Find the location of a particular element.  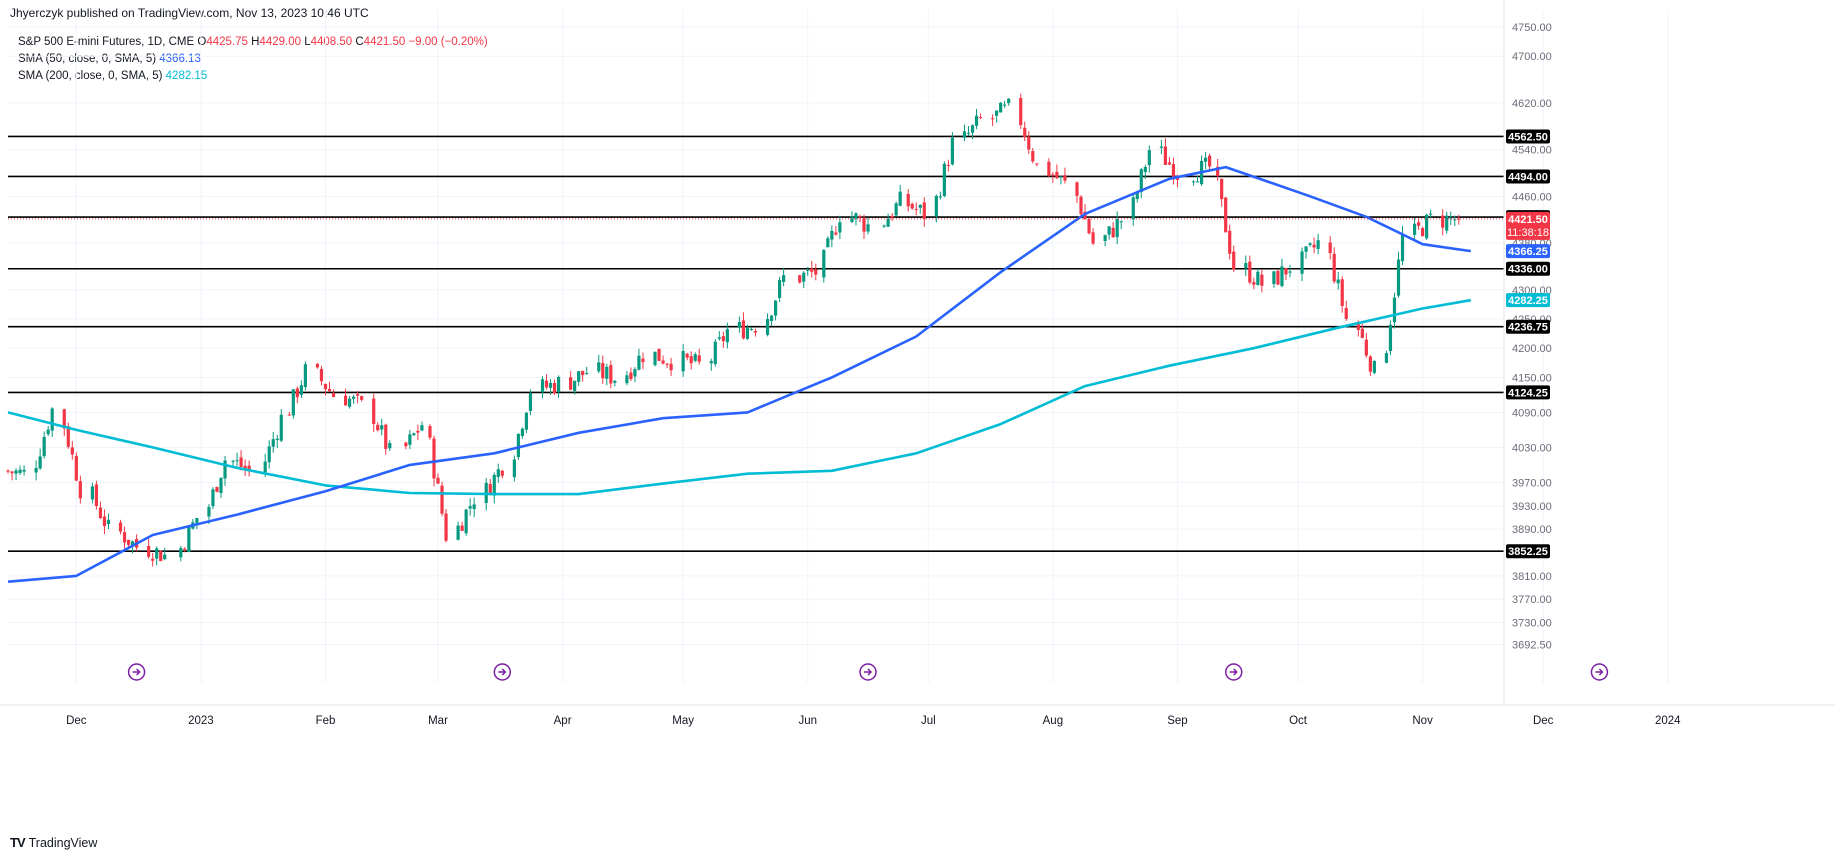

legend-sma200-row: SMA (200, close, 0, SMA, 5) 4282.15 is located at coordinates (253, 76).